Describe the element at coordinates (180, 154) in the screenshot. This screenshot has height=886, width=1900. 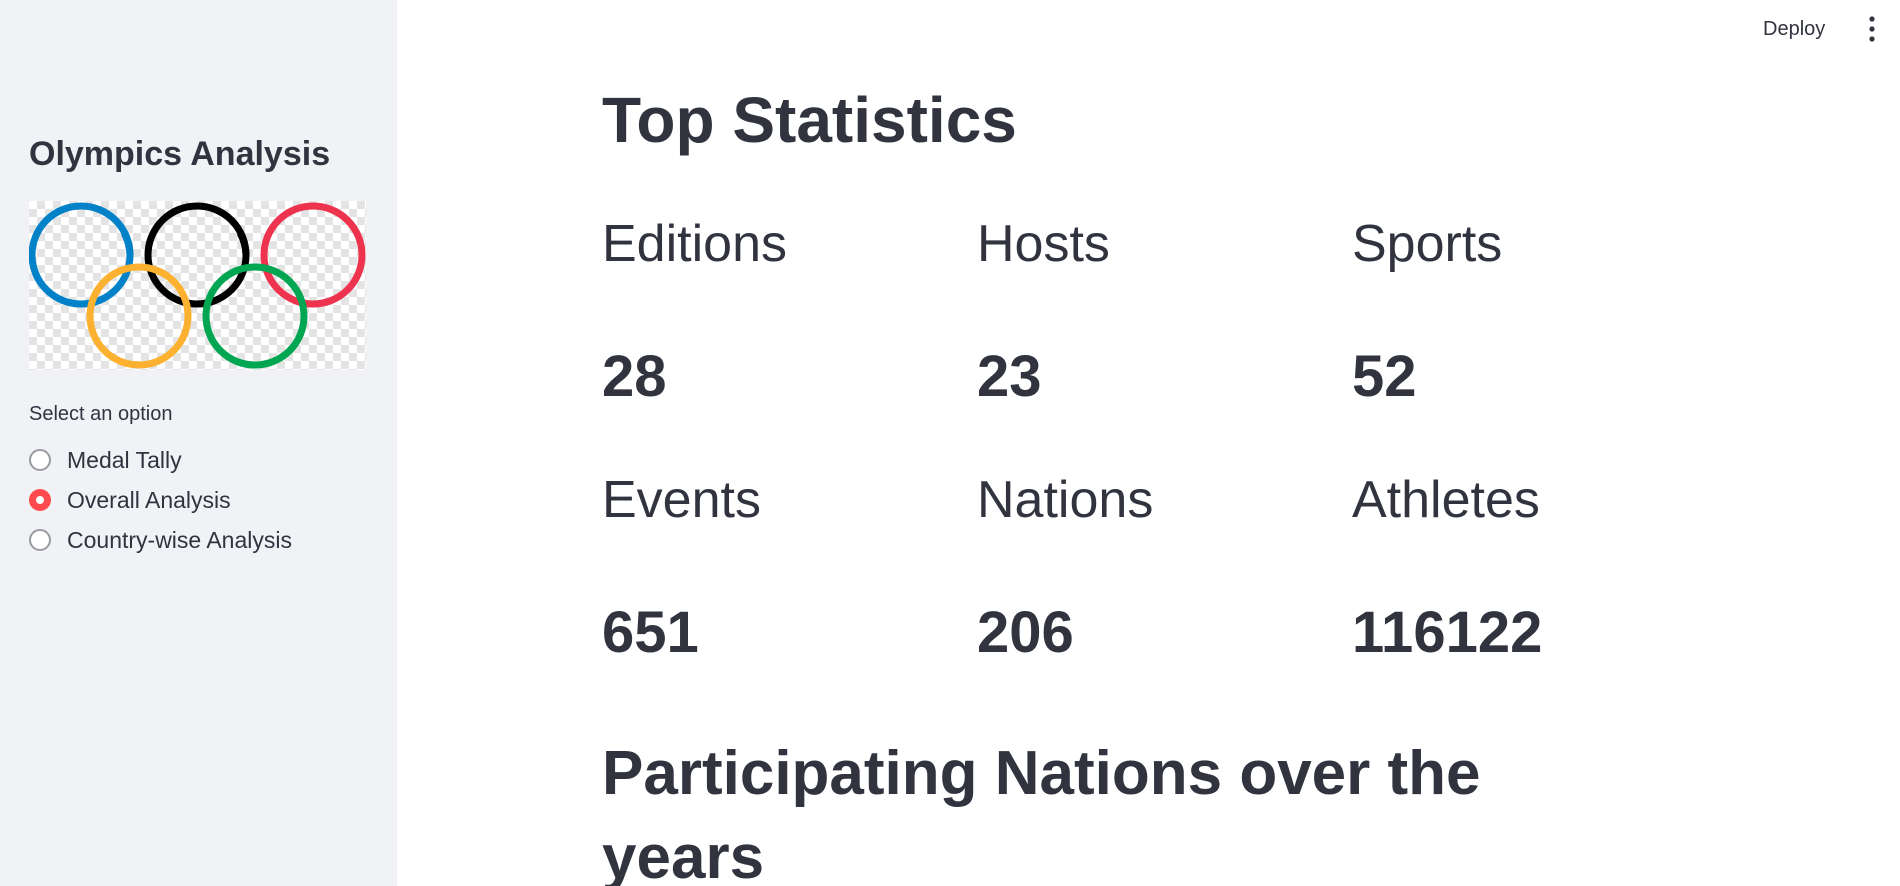
I see `sidebar-title: Olympics Analysis` at that location.